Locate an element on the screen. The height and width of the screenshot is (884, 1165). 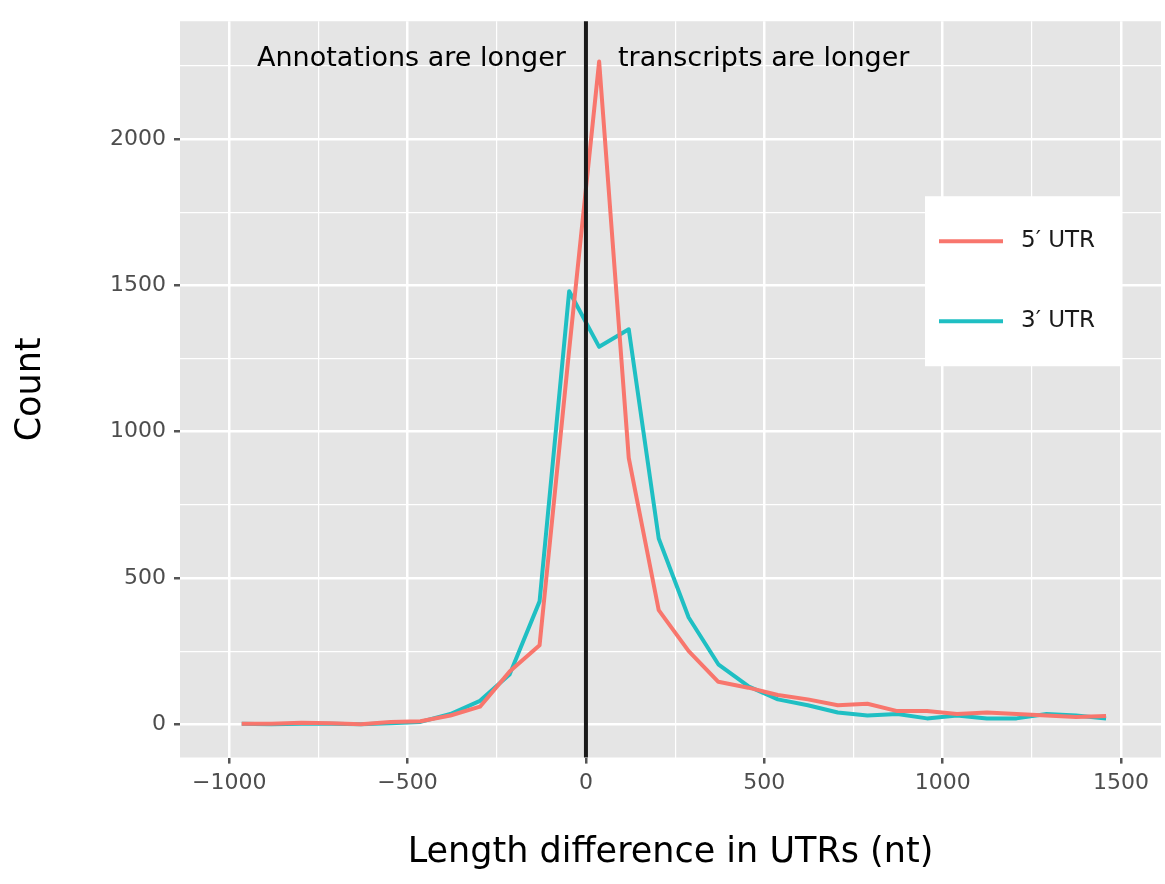
x-tick-label: 0 is located at coordinates (585, 781).